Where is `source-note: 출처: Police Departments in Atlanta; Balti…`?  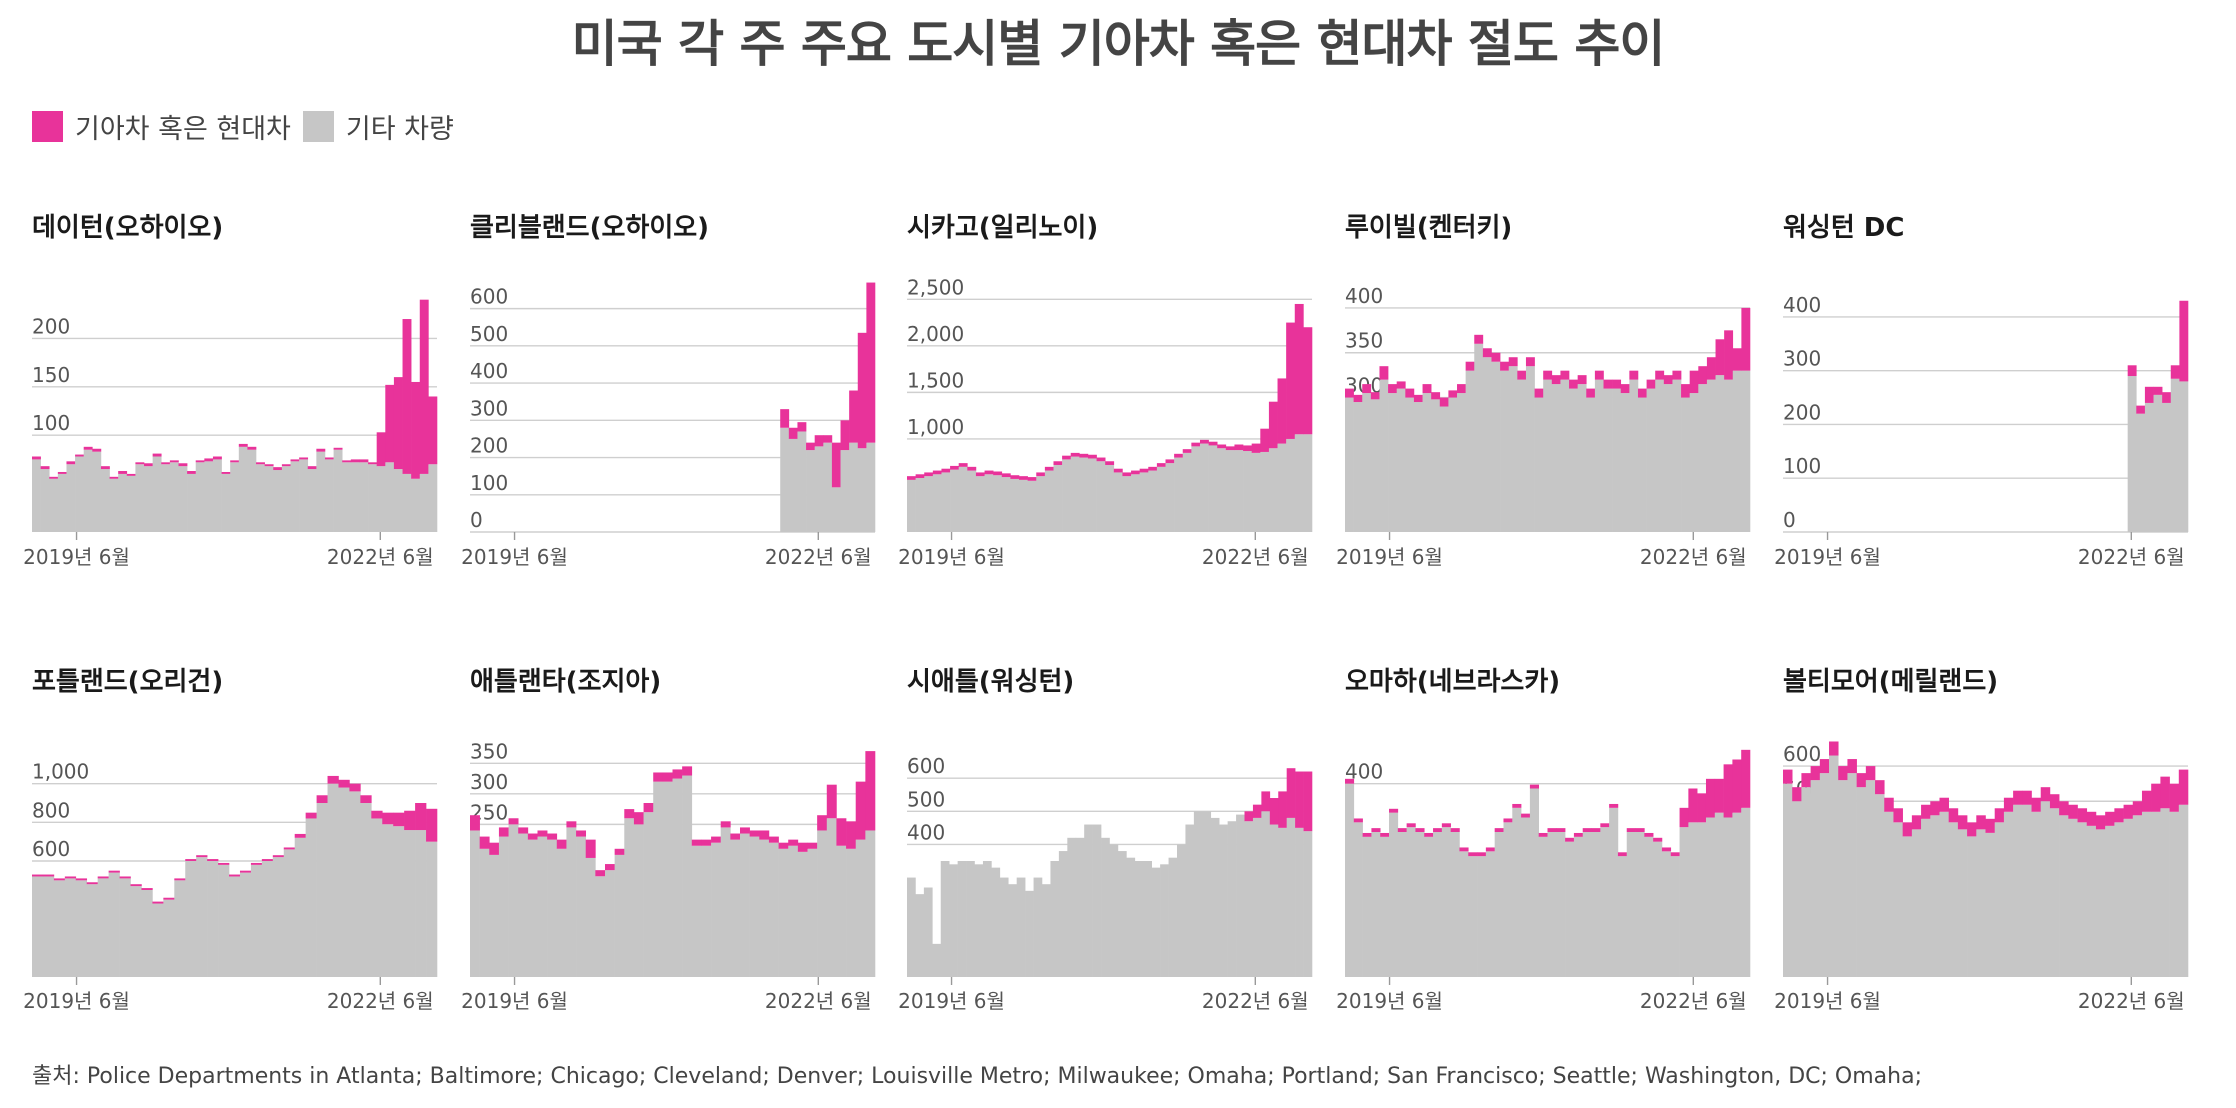 source-note: 출처: Police Departments in Atlanta; Balti… is located at coordinates (977, 1076).